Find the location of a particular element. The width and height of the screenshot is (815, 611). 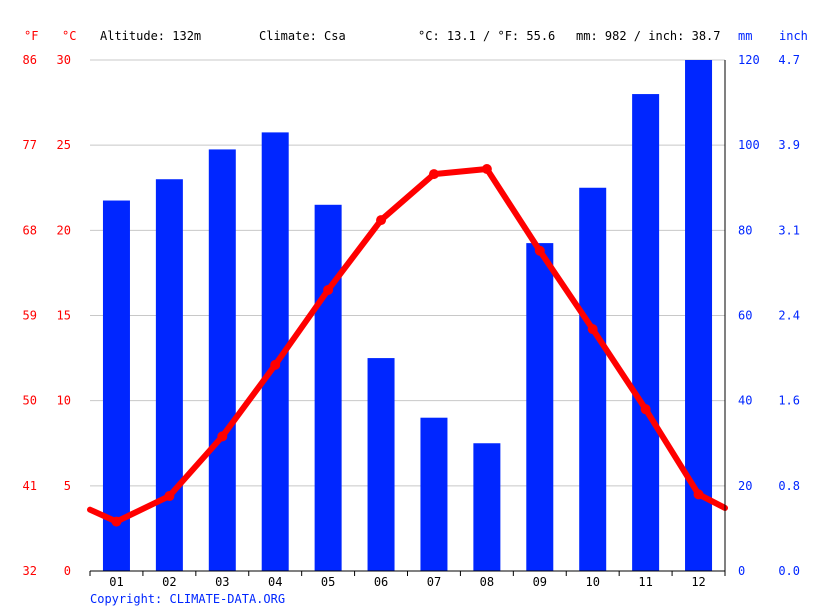

mm-tick-label: 120 is located at coordinates (749, 60).